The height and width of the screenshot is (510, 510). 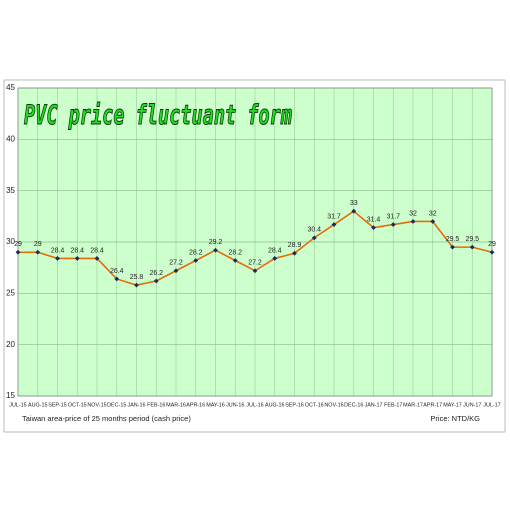 What do you see at coordinates (10, 190) in the screenshot?
I see `y-tick-label: 35` at bounding box center [10, 190].